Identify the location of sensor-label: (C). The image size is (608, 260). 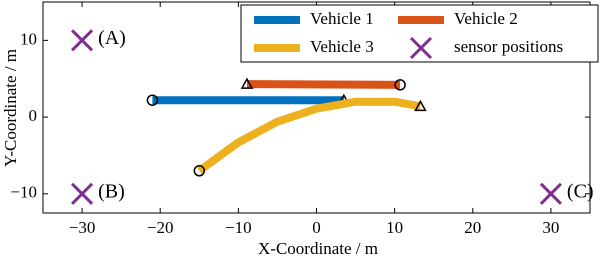
(580, 191).